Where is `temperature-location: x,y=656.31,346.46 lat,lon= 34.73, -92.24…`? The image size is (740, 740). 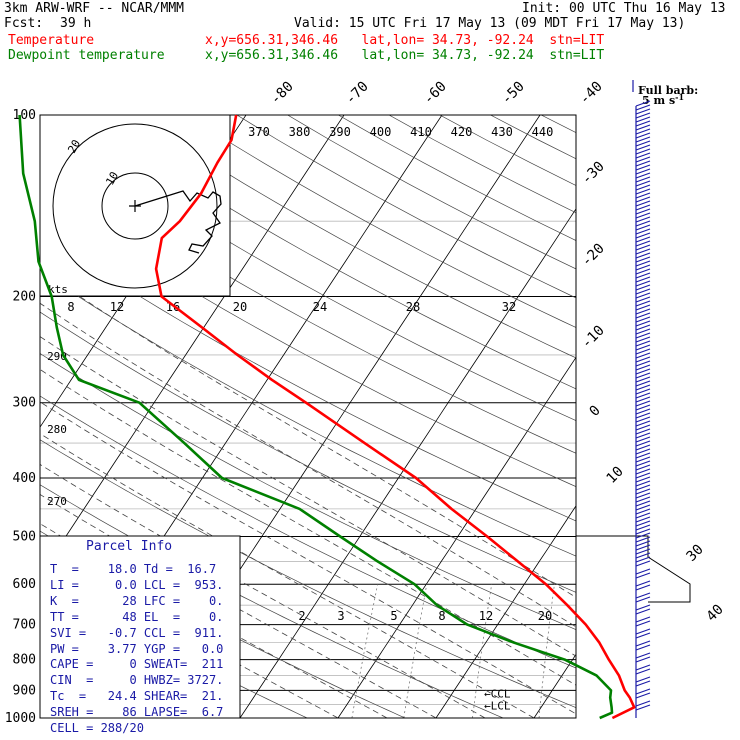 temperature-location: x,y=656.31,346.46 lat,lon= 34.73, -92.24… is located at coordinates (405, 40).